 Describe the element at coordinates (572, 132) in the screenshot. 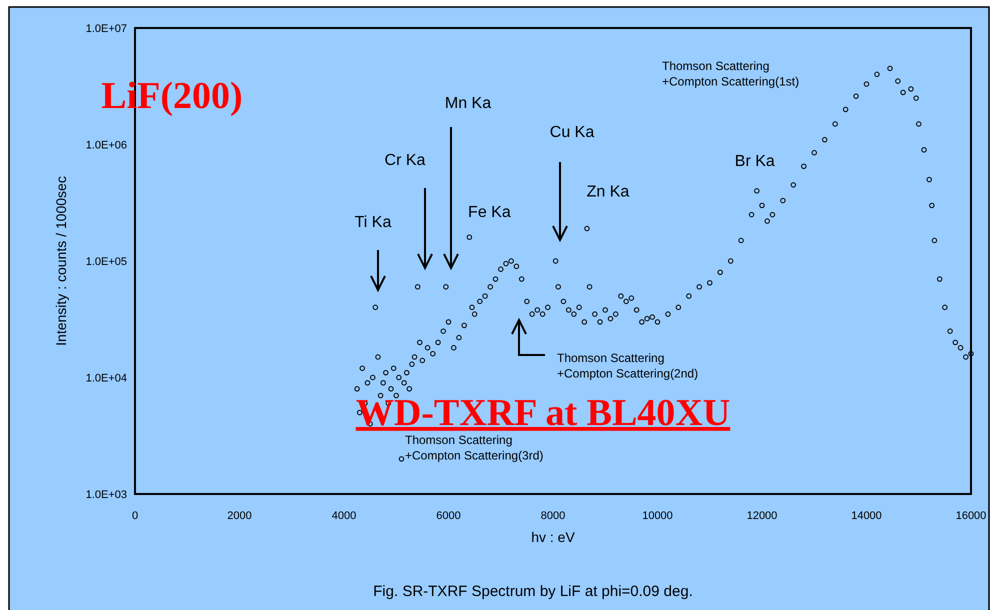

I see `annotation: Cu Ka` at that location.